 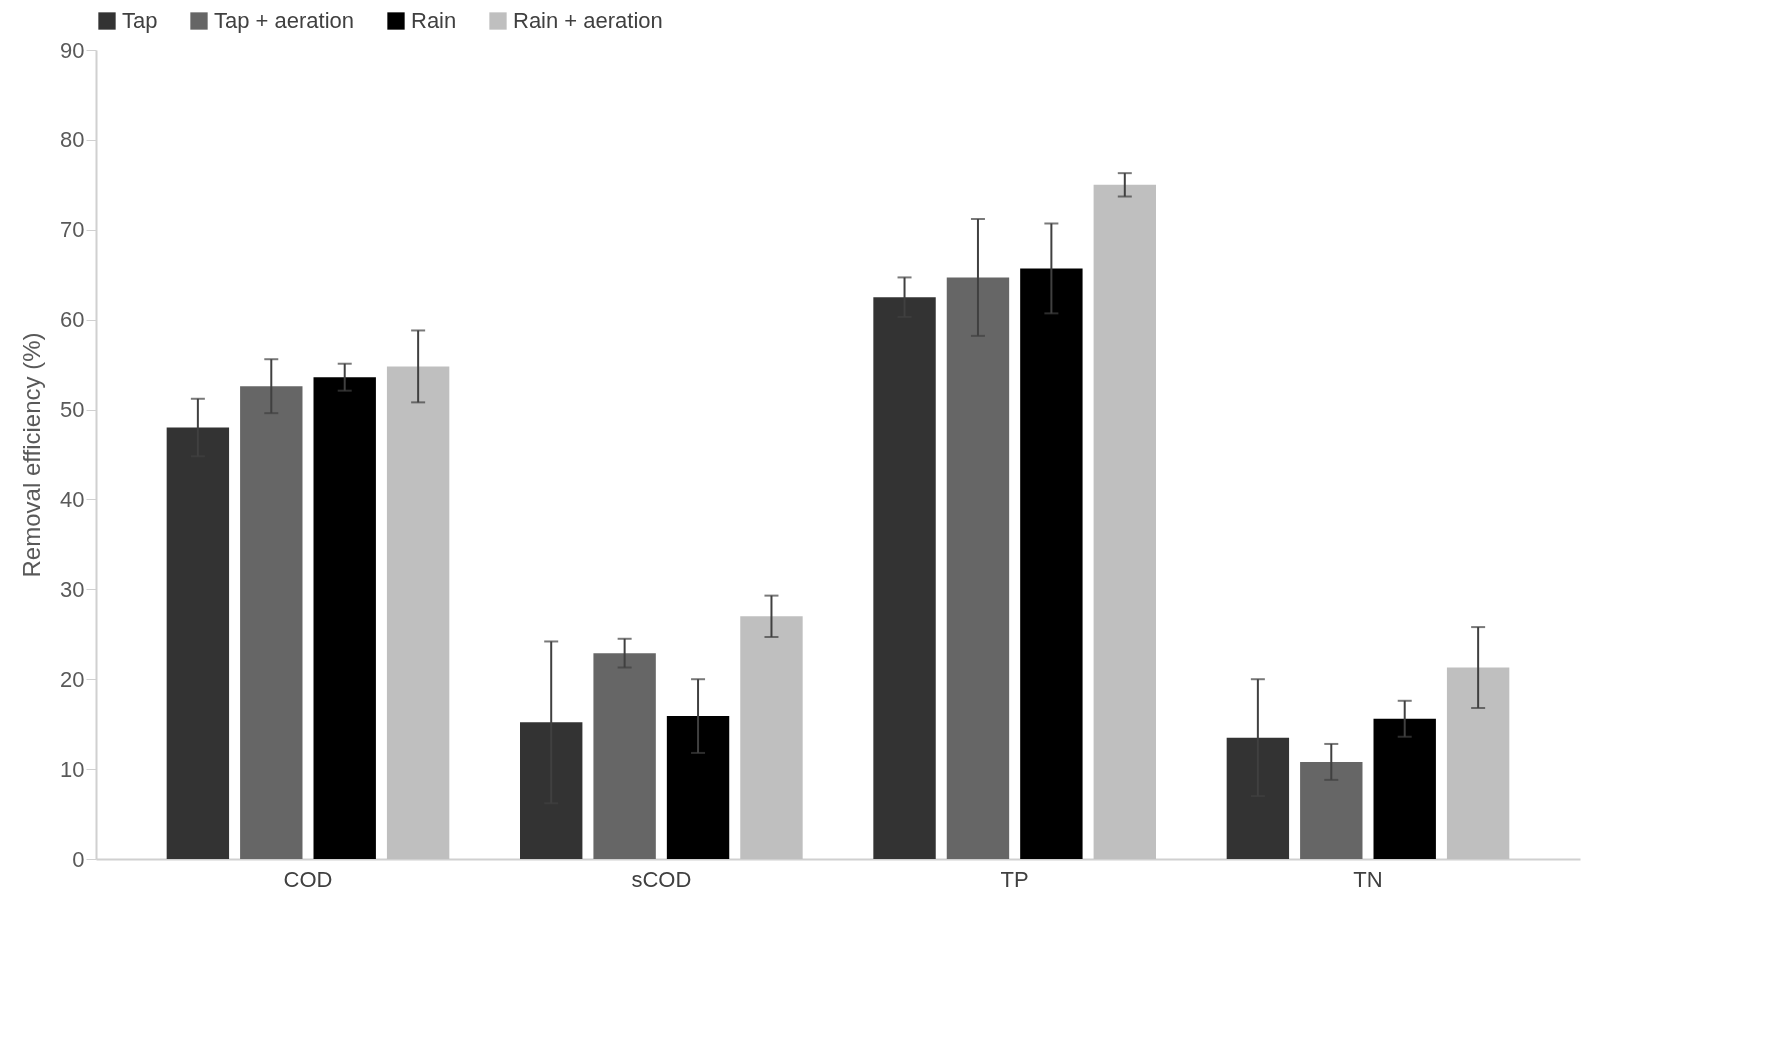 What do you see at coordinates (32, 455) in the screenshot?
I see `y-axis-title: Removal efficiency (%)` at bounding box center [32, 455].